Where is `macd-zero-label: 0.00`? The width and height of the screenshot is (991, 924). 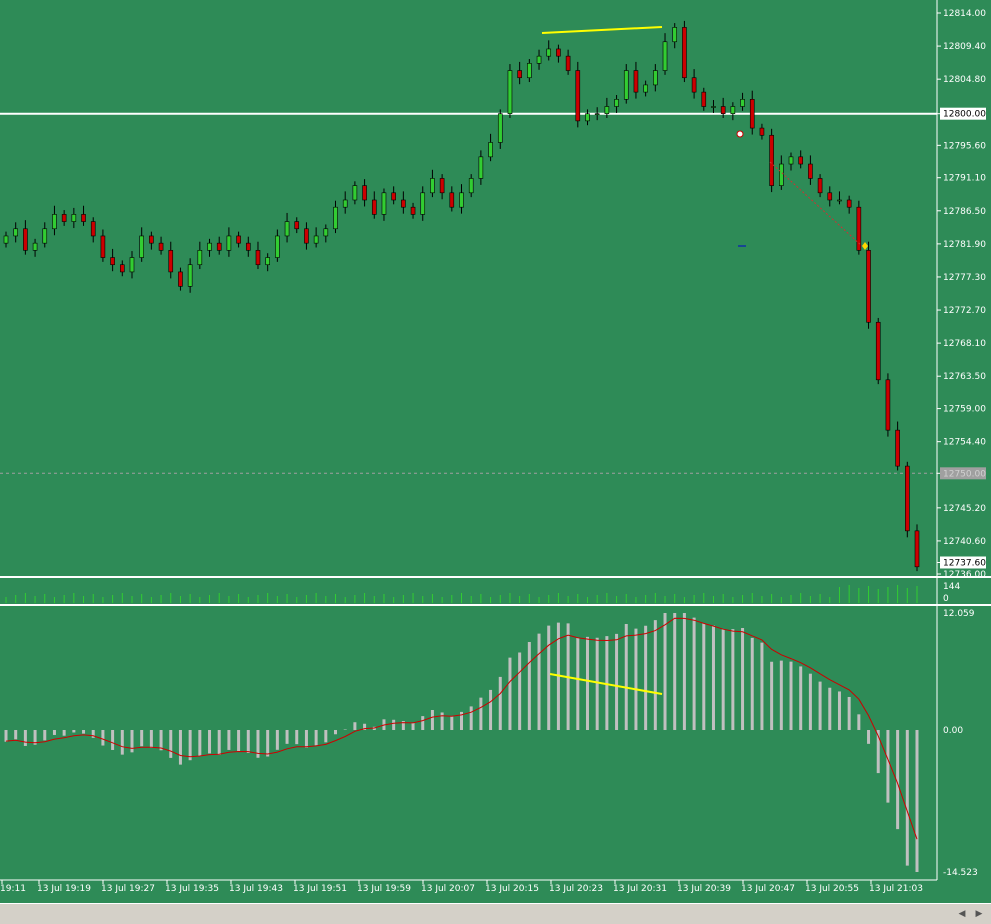
macd-zero-label: 0.00 is located at coordinates (953, 731).